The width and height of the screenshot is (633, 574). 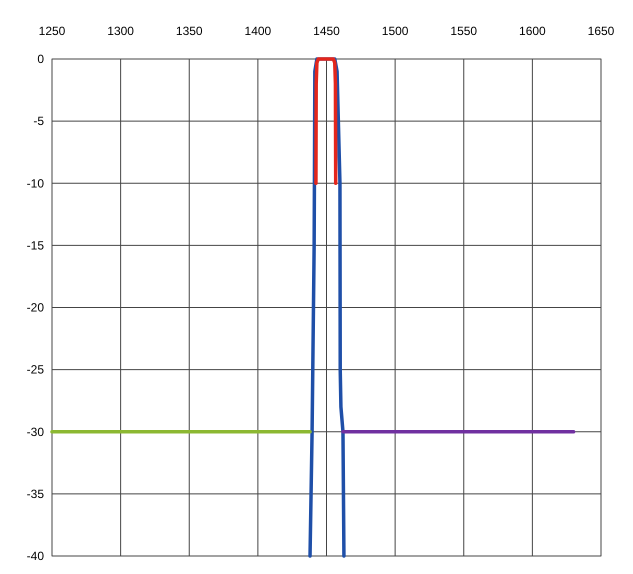 I want to click on y-tick-label: 0, so click(x=40, y=59).